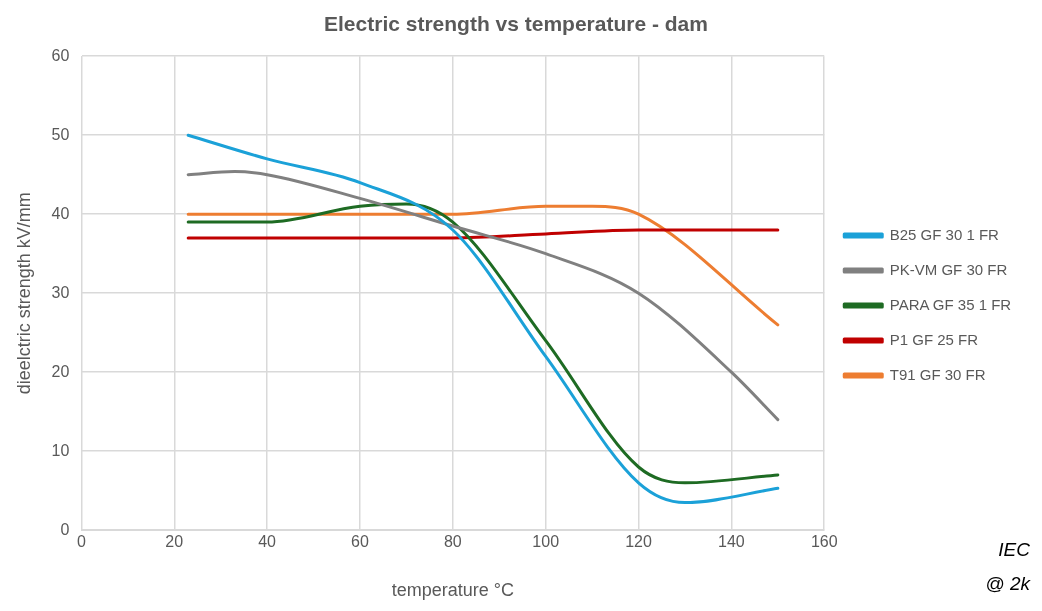 This screenshot has width=1042, height=611. I want to click on text: @ 2k, so click(1008, 583).